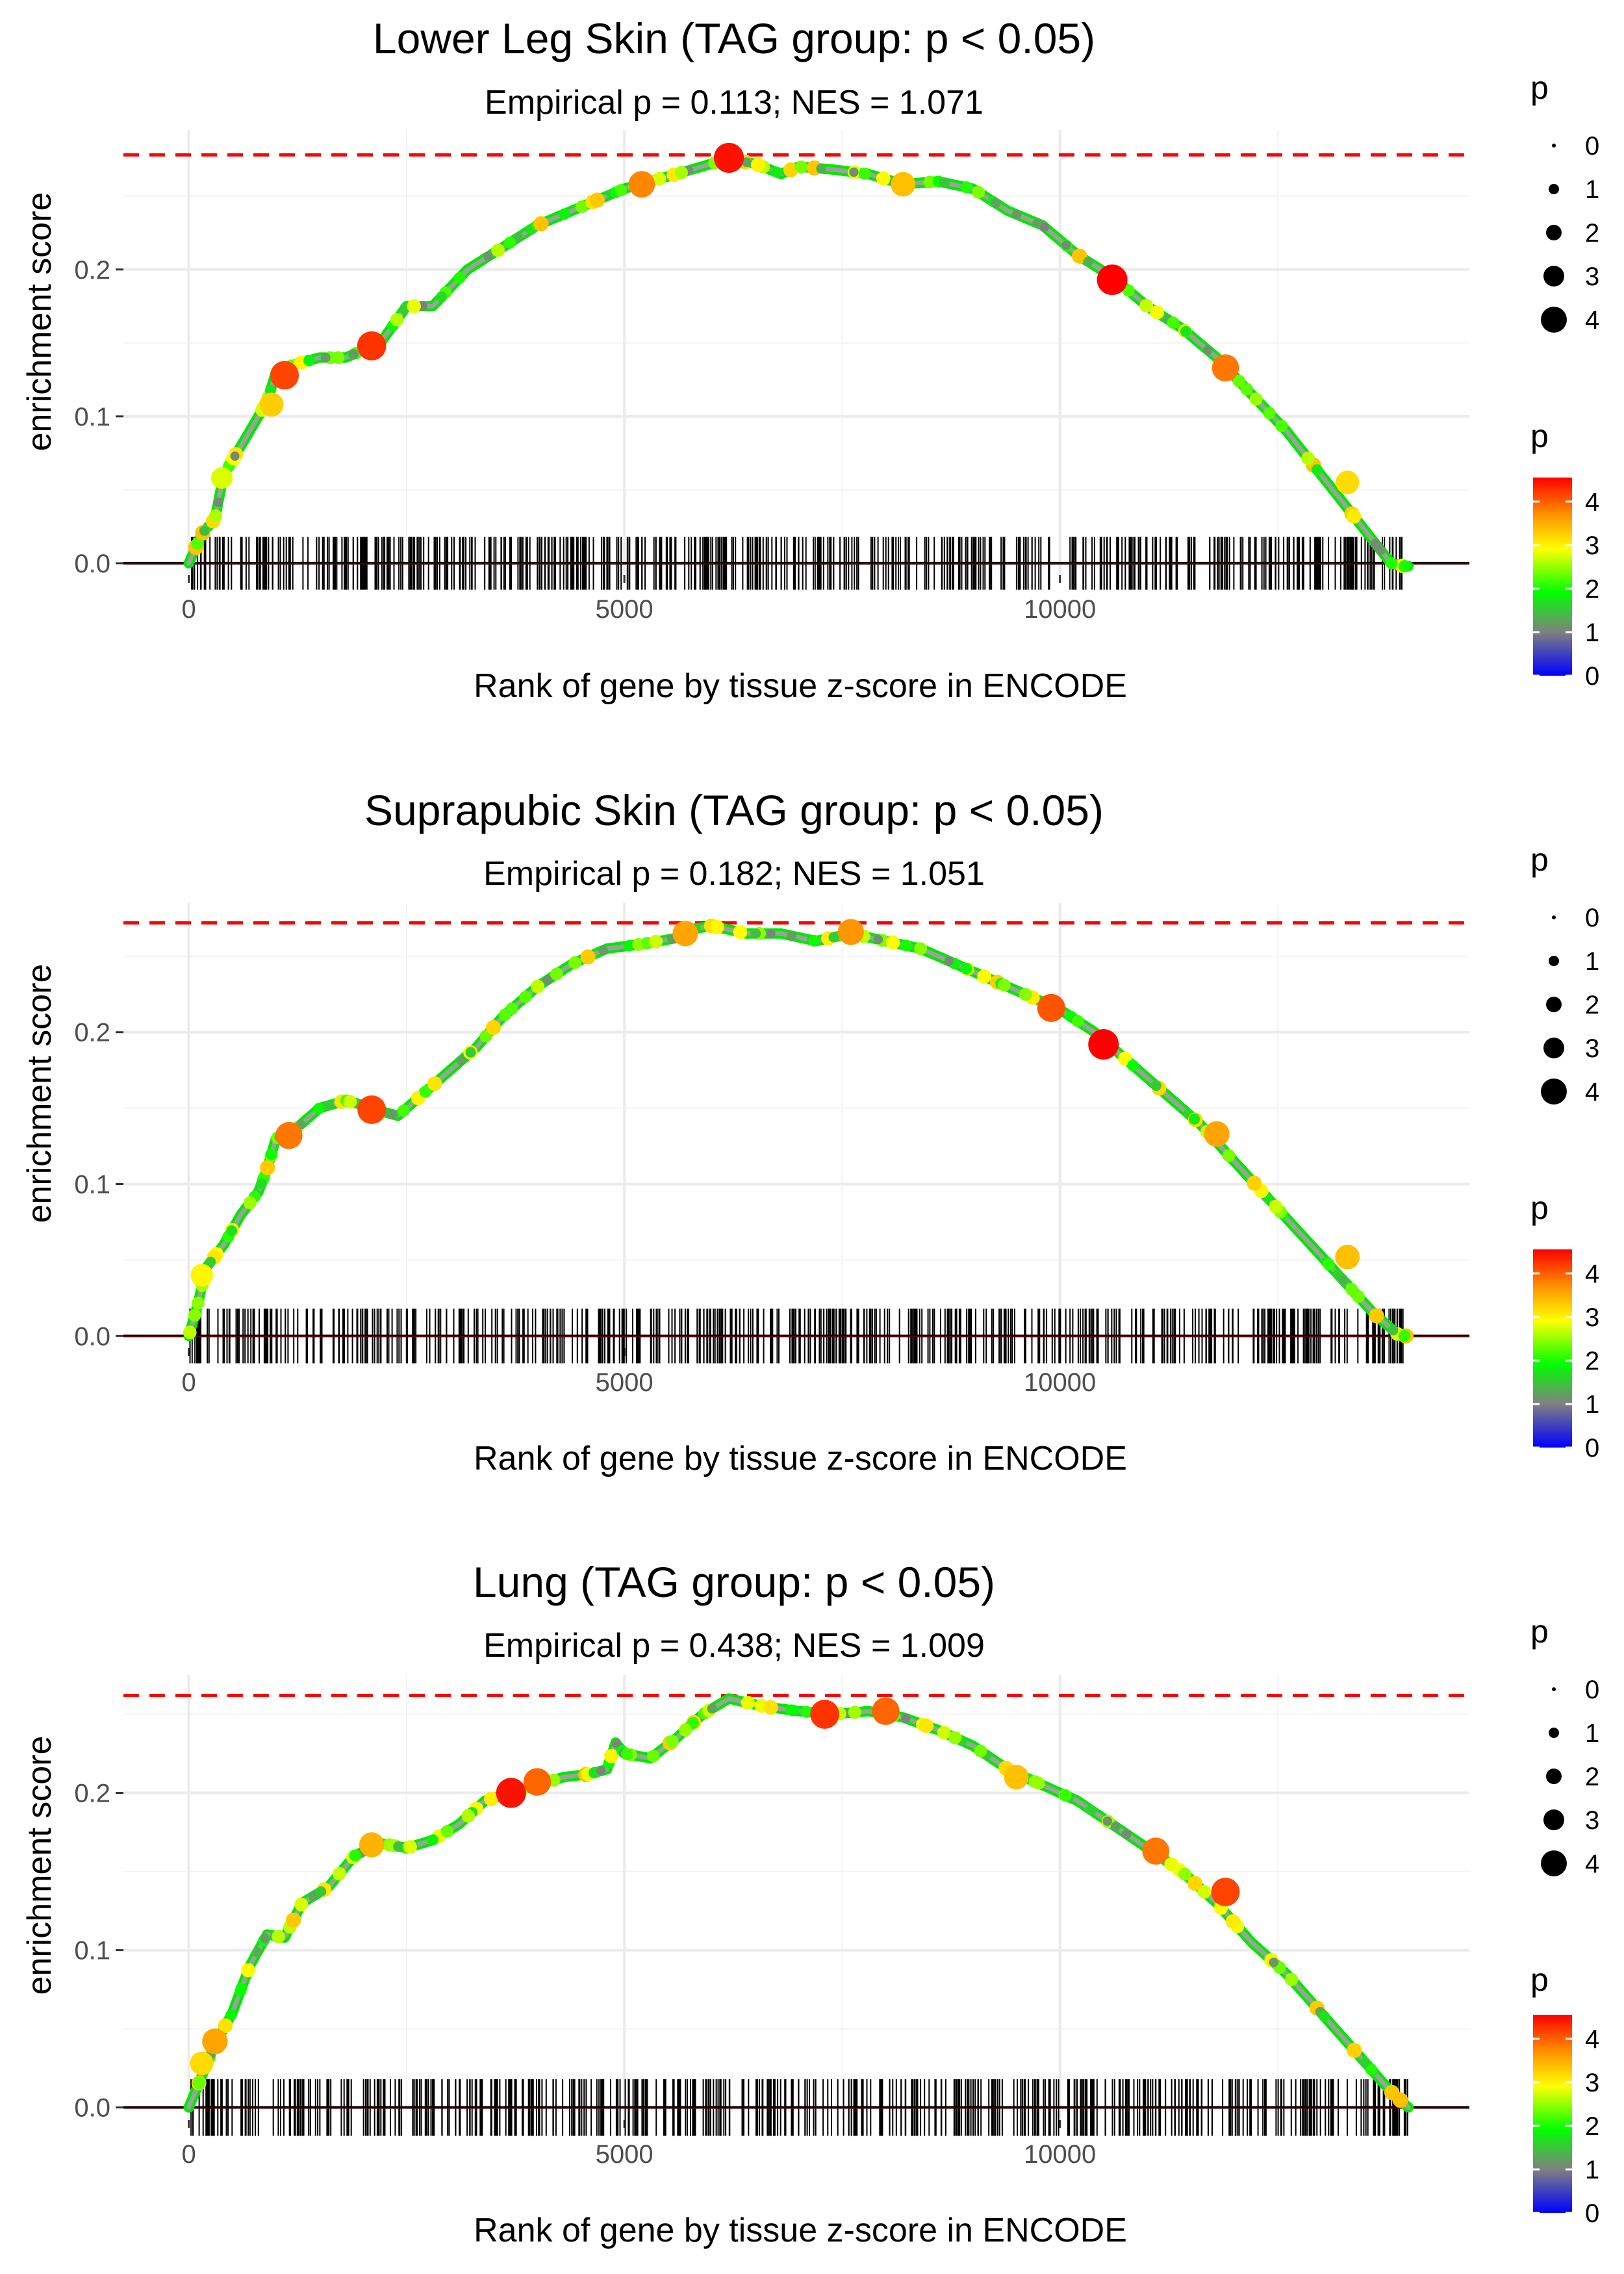 This screenshot has width=1624, height=2274. What do you see at coordinates (734, 1646) in the screenshot?
I see `panel-3-subtitle: Empirical p = 0.438; NES = 1.009` at bounding box center [734, 1646].